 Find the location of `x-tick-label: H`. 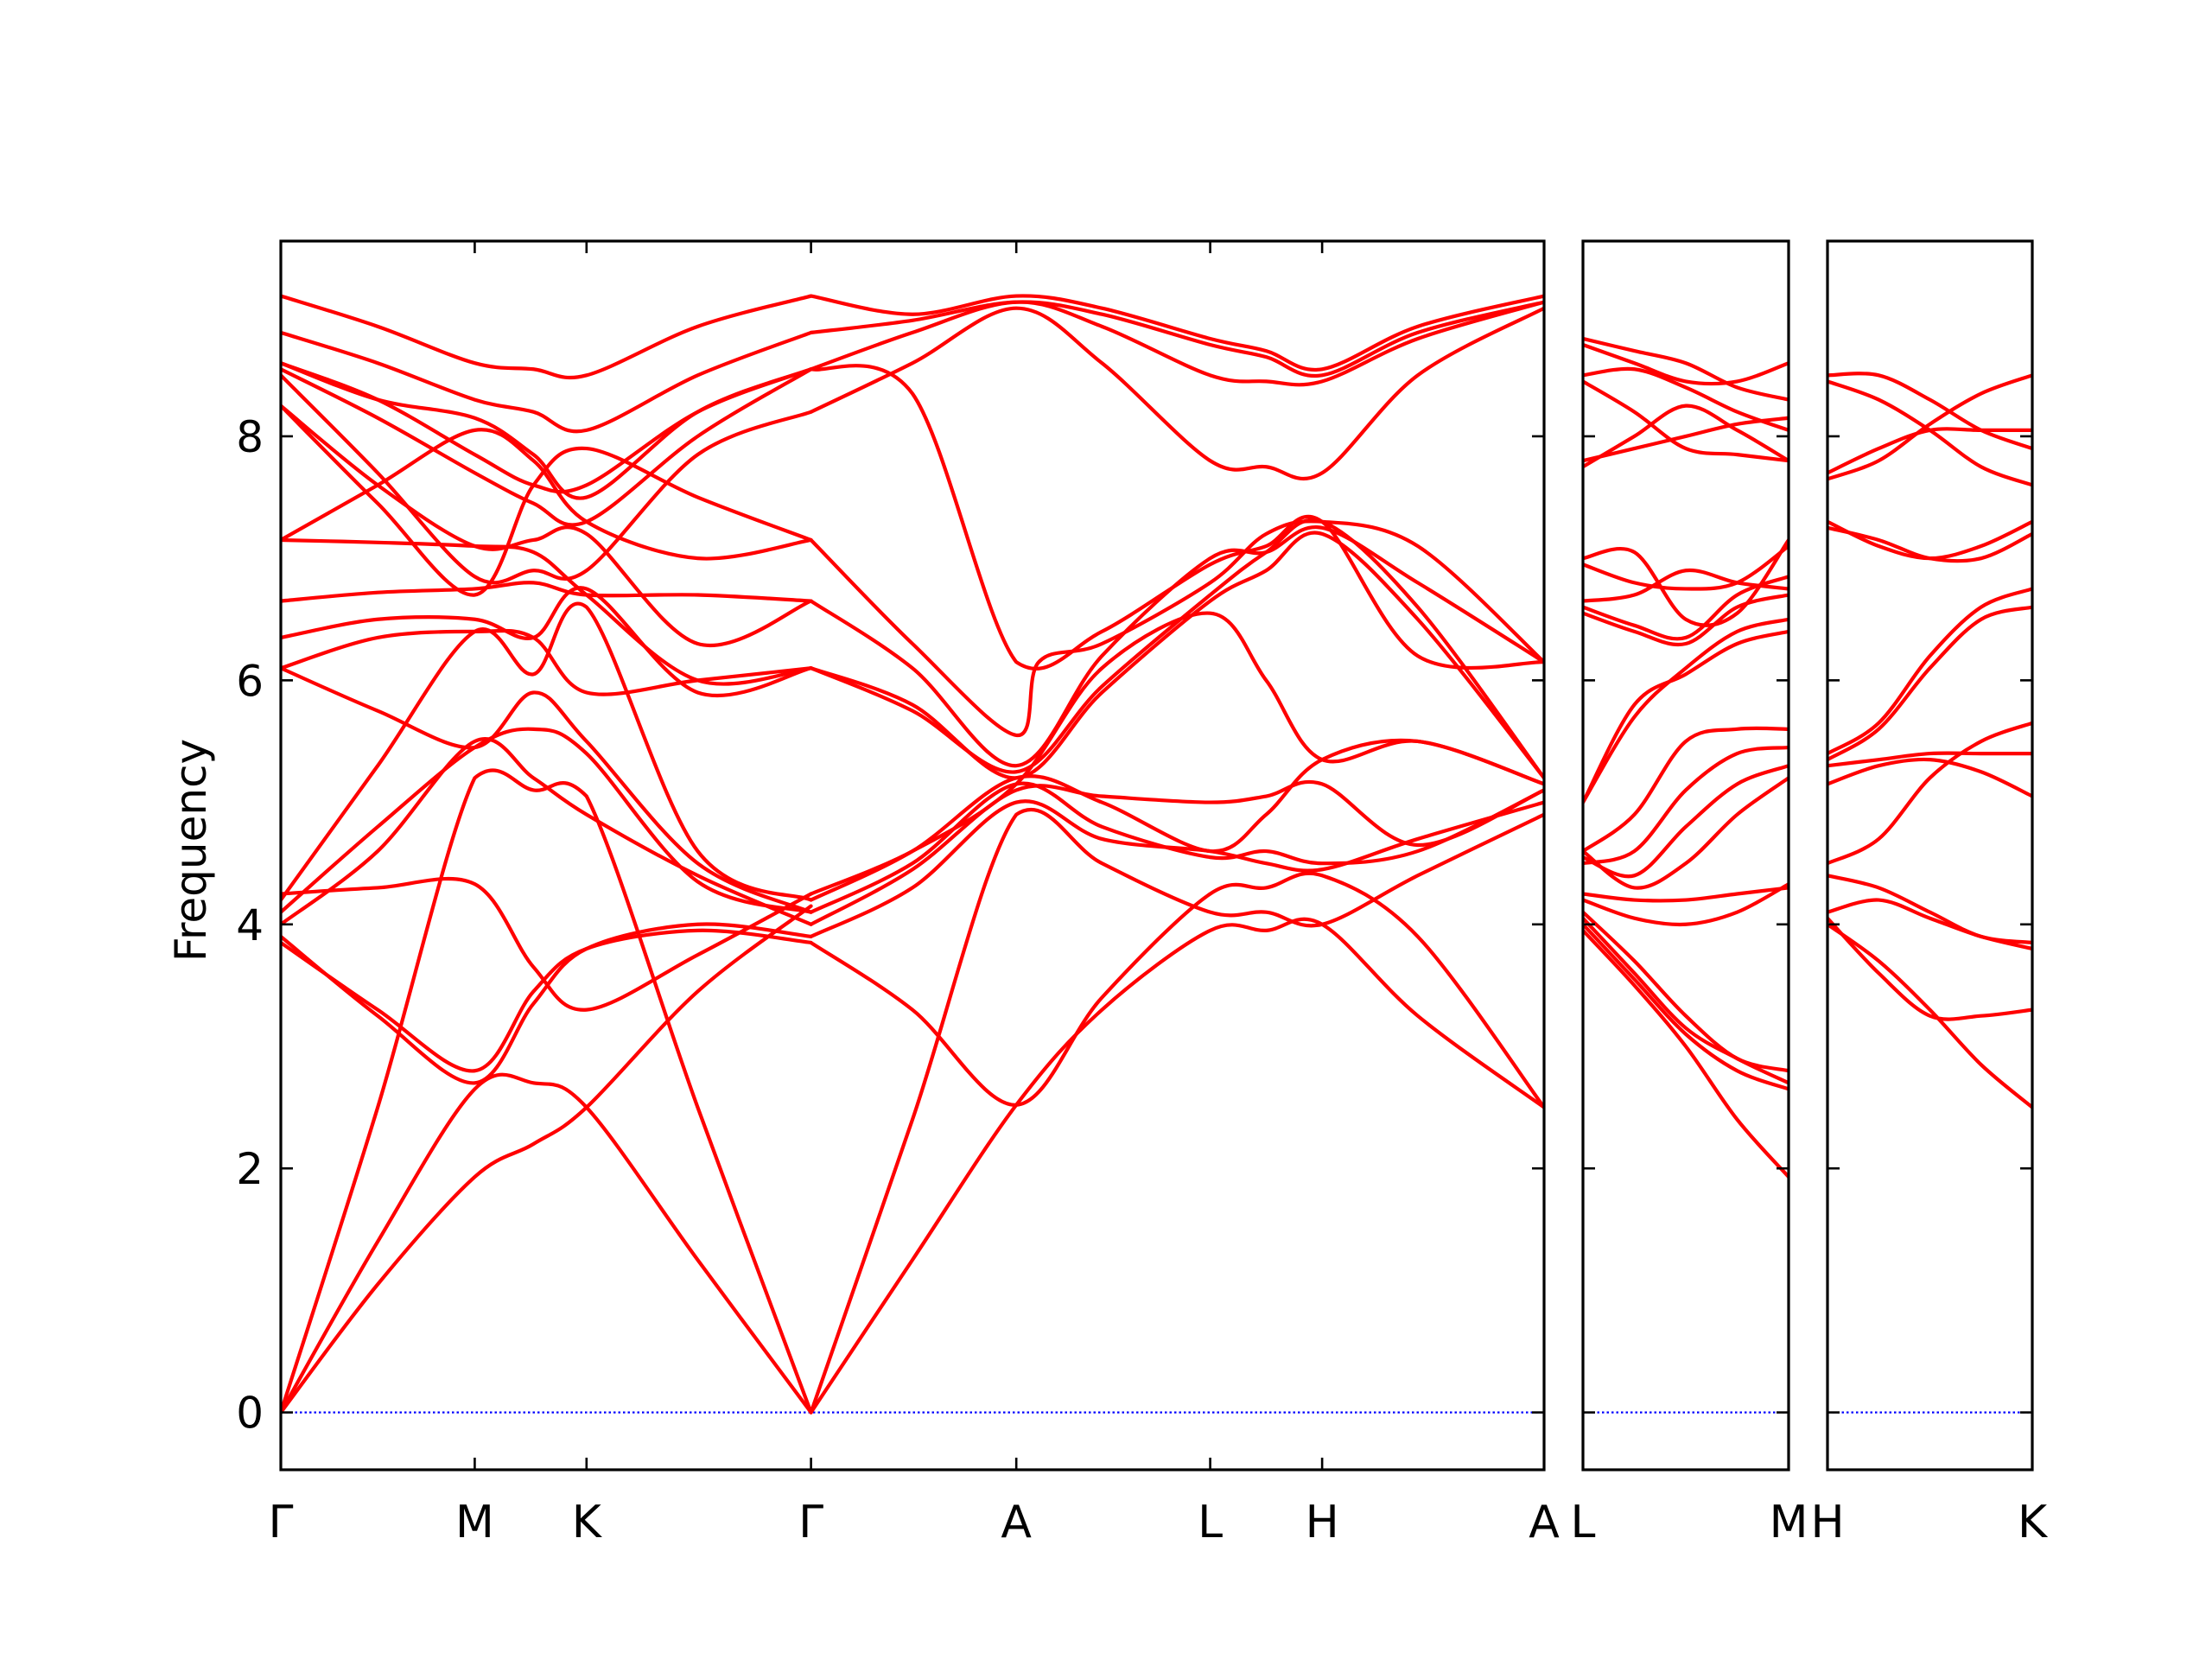

x-tick-label: H is located at coordinates (1322, 1522).